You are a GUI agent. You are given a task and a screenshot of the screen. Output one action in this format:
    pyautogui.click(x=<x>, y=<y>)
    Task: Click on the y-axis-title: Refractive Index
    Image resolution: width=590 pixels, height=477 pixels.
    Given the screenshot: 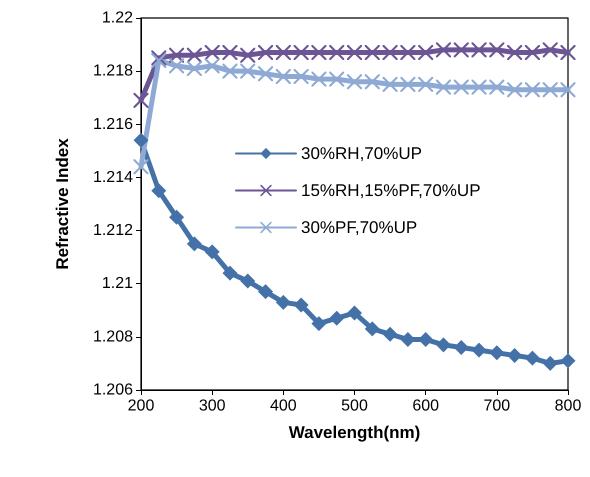 What is the action you would take?
    pyautogui.click(x=62, y=204)
    